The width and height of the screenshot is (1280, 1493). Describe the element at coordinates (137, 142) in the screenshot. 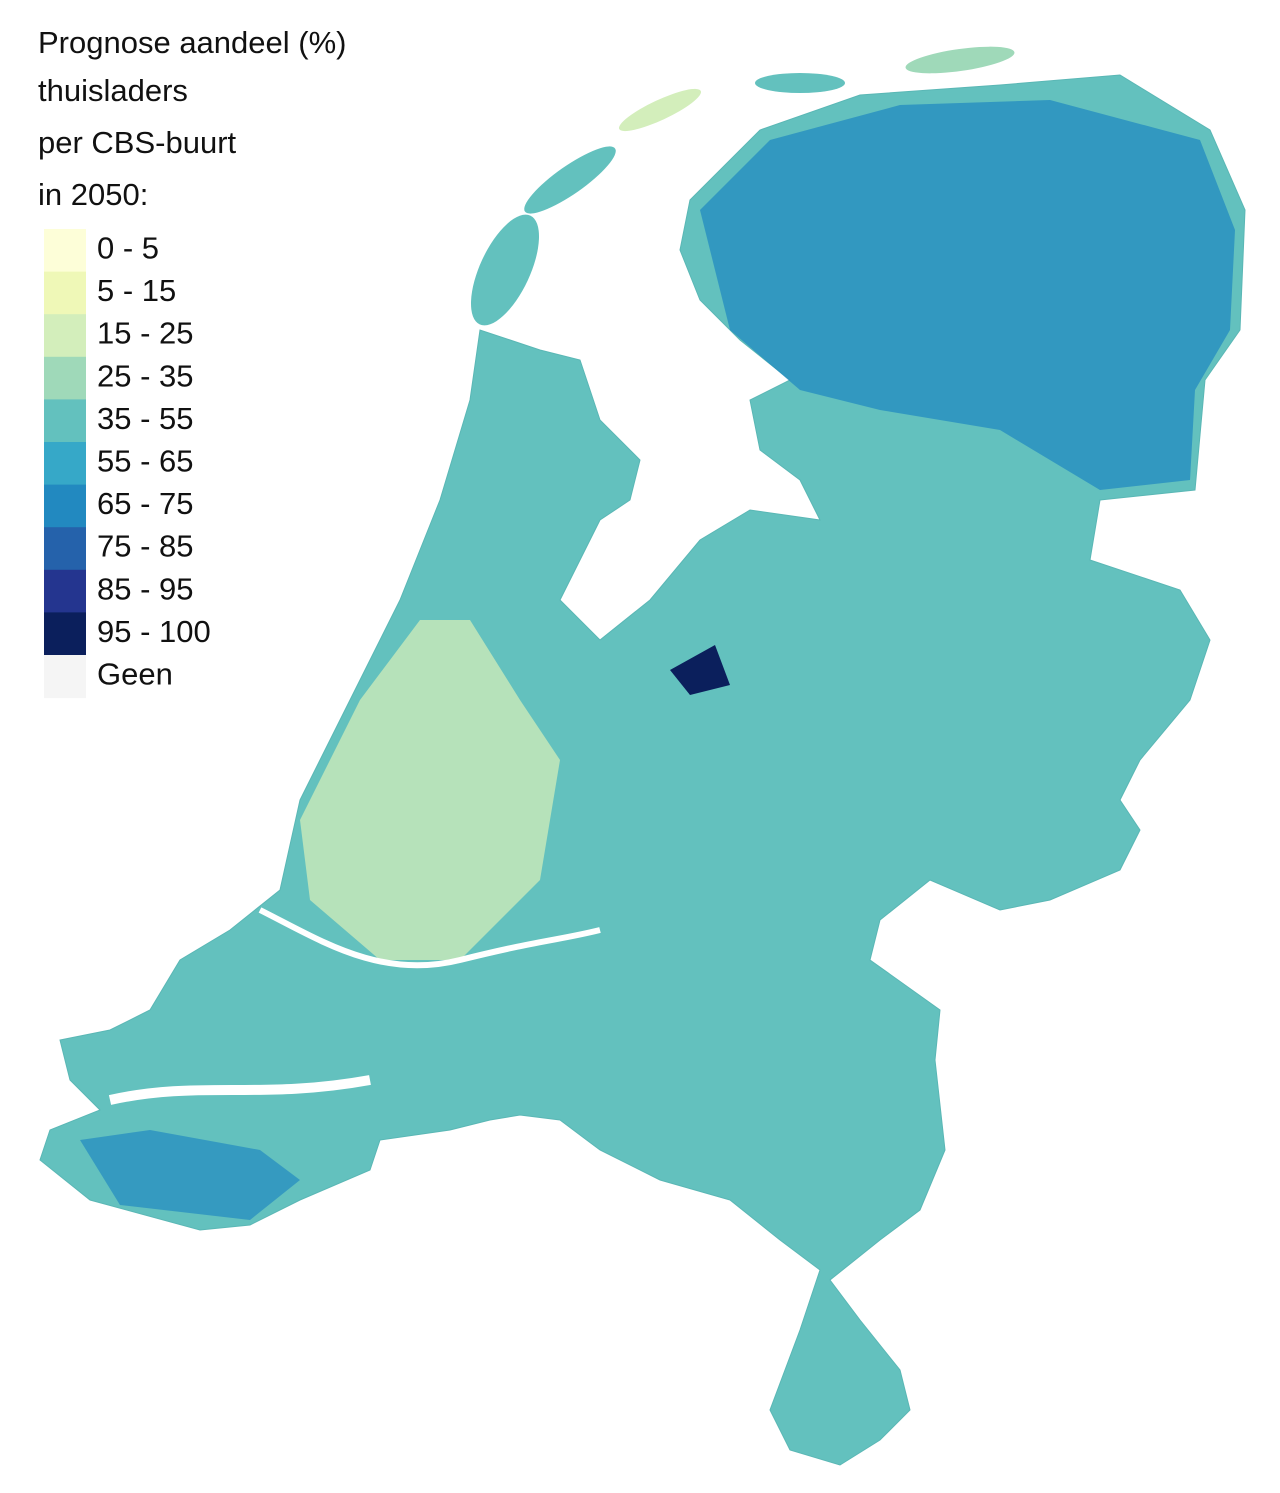

I see `title-line: per CBS-buurt` at that location.